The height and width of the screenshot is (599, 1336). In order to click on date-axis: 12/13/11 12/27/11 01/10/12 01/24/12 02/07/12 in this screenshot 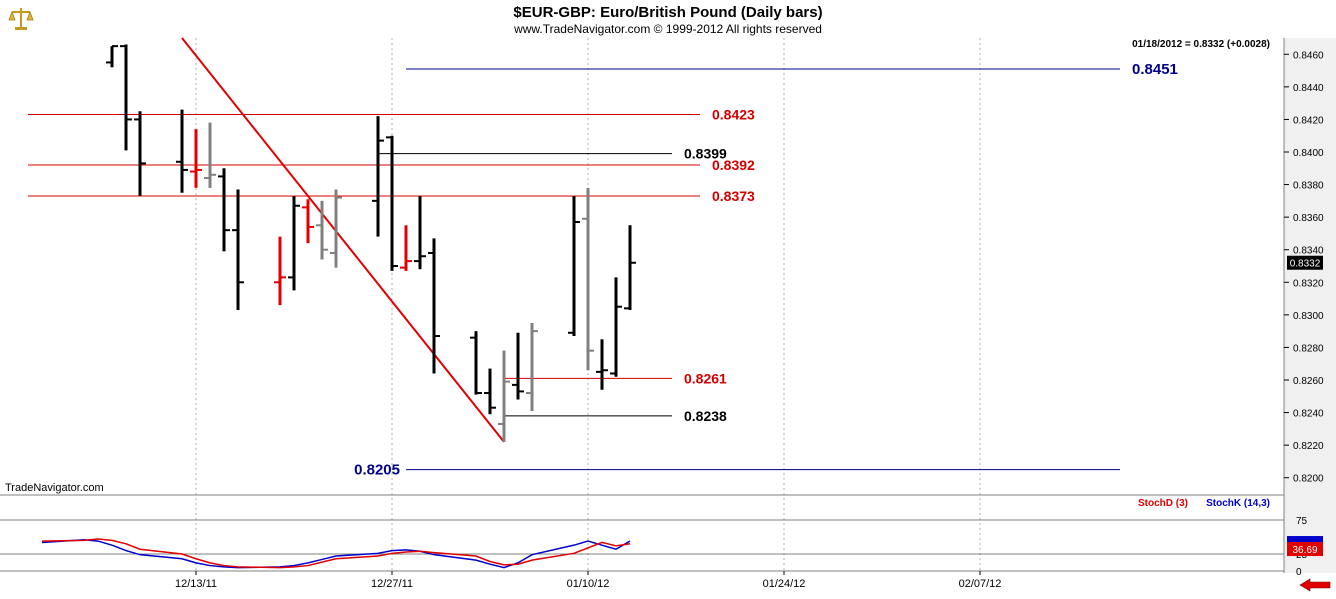, I will do `click(588, 580)`.